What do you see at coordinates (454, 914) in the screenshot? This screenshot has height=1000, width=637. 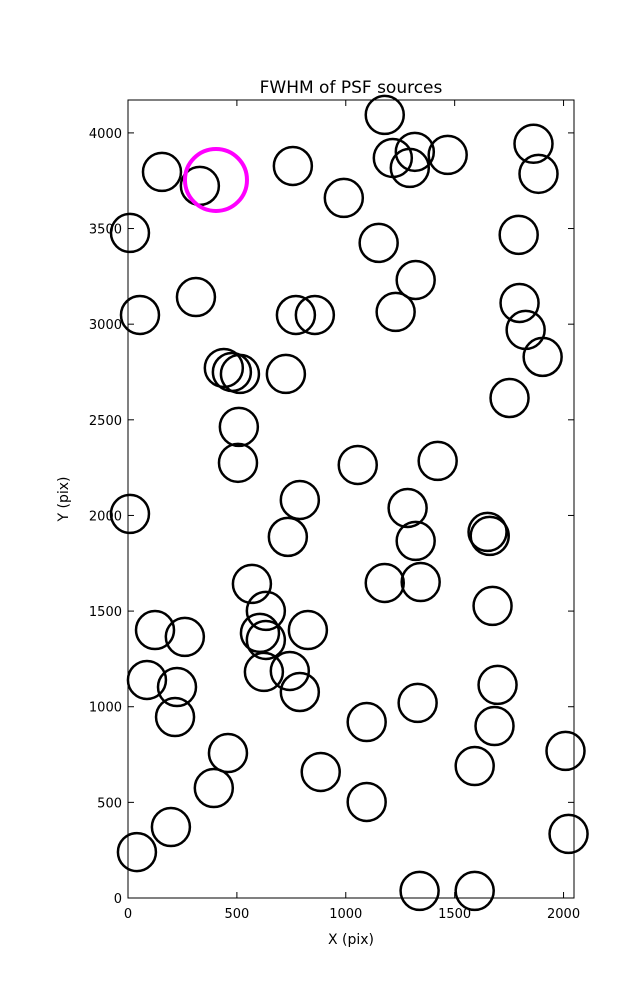 I see `x-tick-label: 1500` at bounding box center [454, 914].